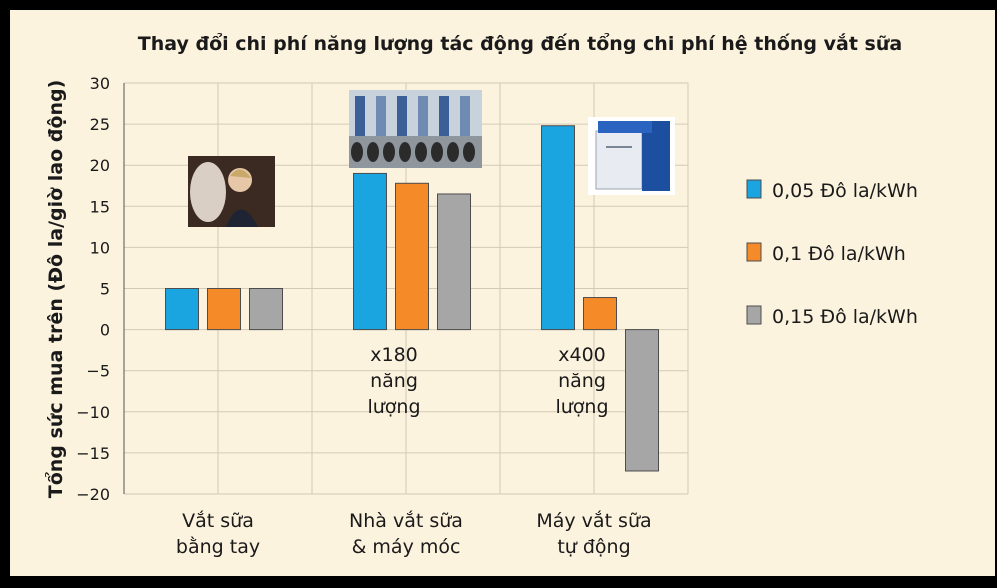 The image size is (997, 588). What do you see at coordinates (406, 520) in the screenshot?
I see `category-label: Nhà vắt sữa` at bounding box center [406, 520].